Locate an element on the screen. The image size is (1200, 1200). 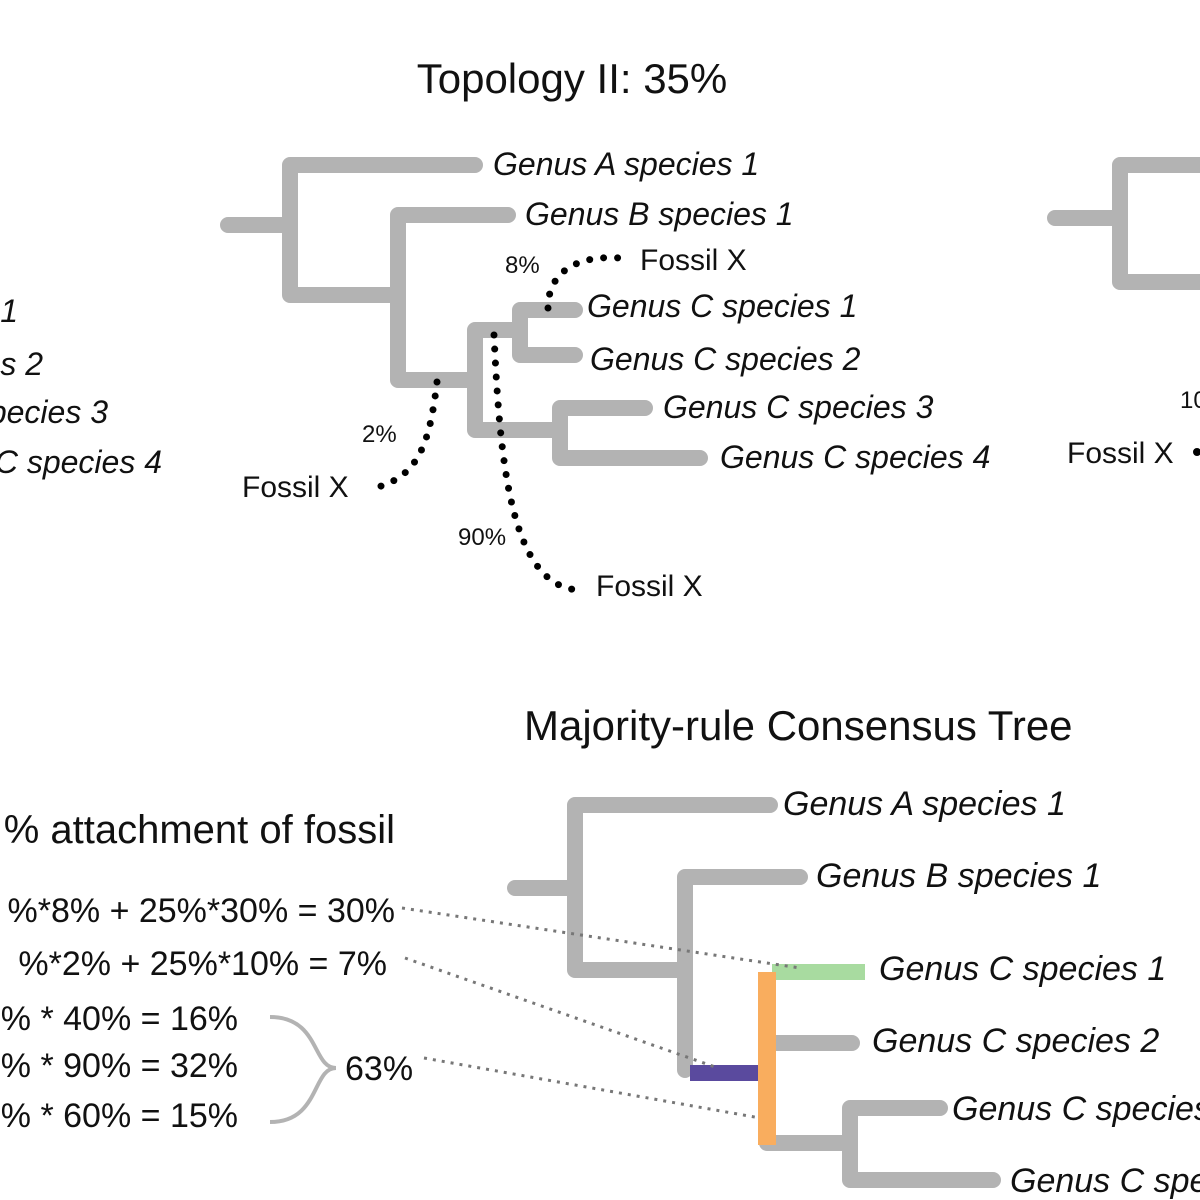
consensus-title: Majority-rule Consensus Tree is located at coordinates (798, 725).